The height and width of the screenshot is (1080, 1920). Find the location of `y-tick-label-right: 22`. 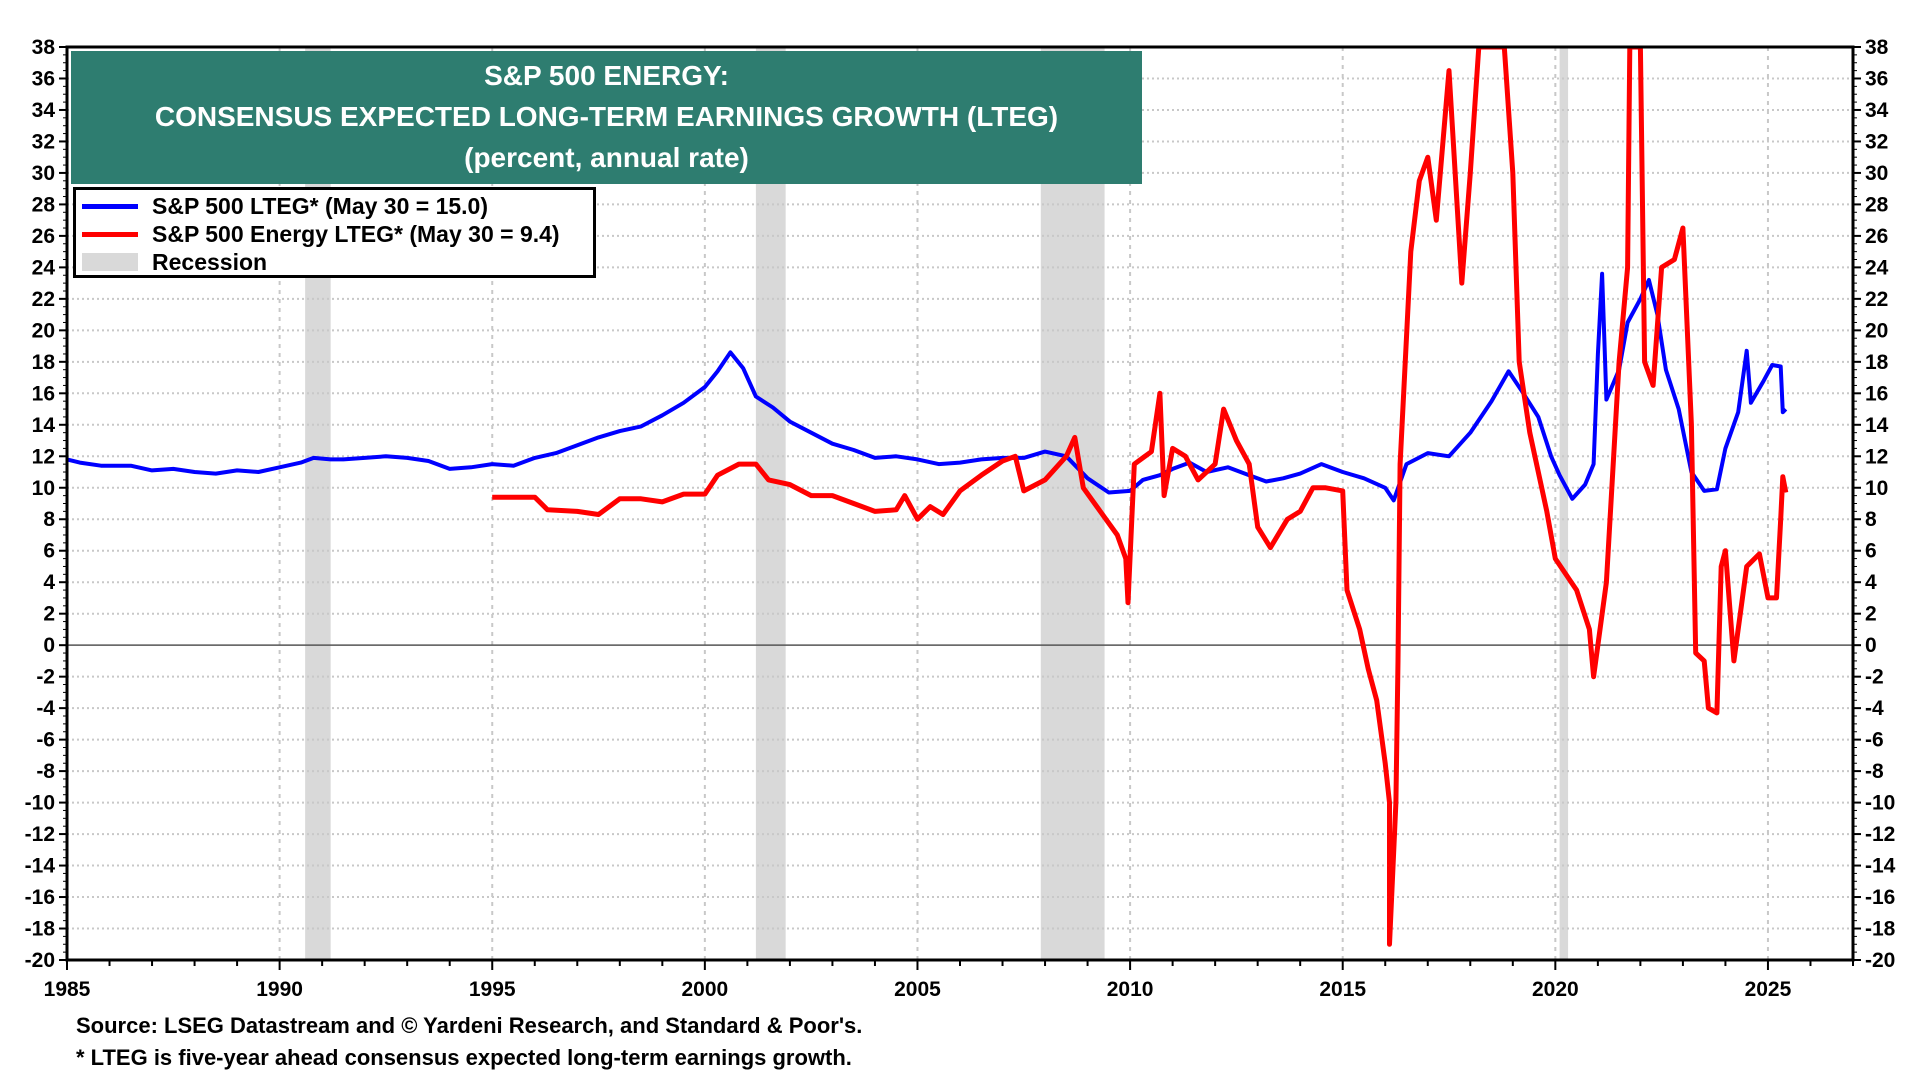

y-tick-label-right: 22 is located at coordinates (1876, 299).